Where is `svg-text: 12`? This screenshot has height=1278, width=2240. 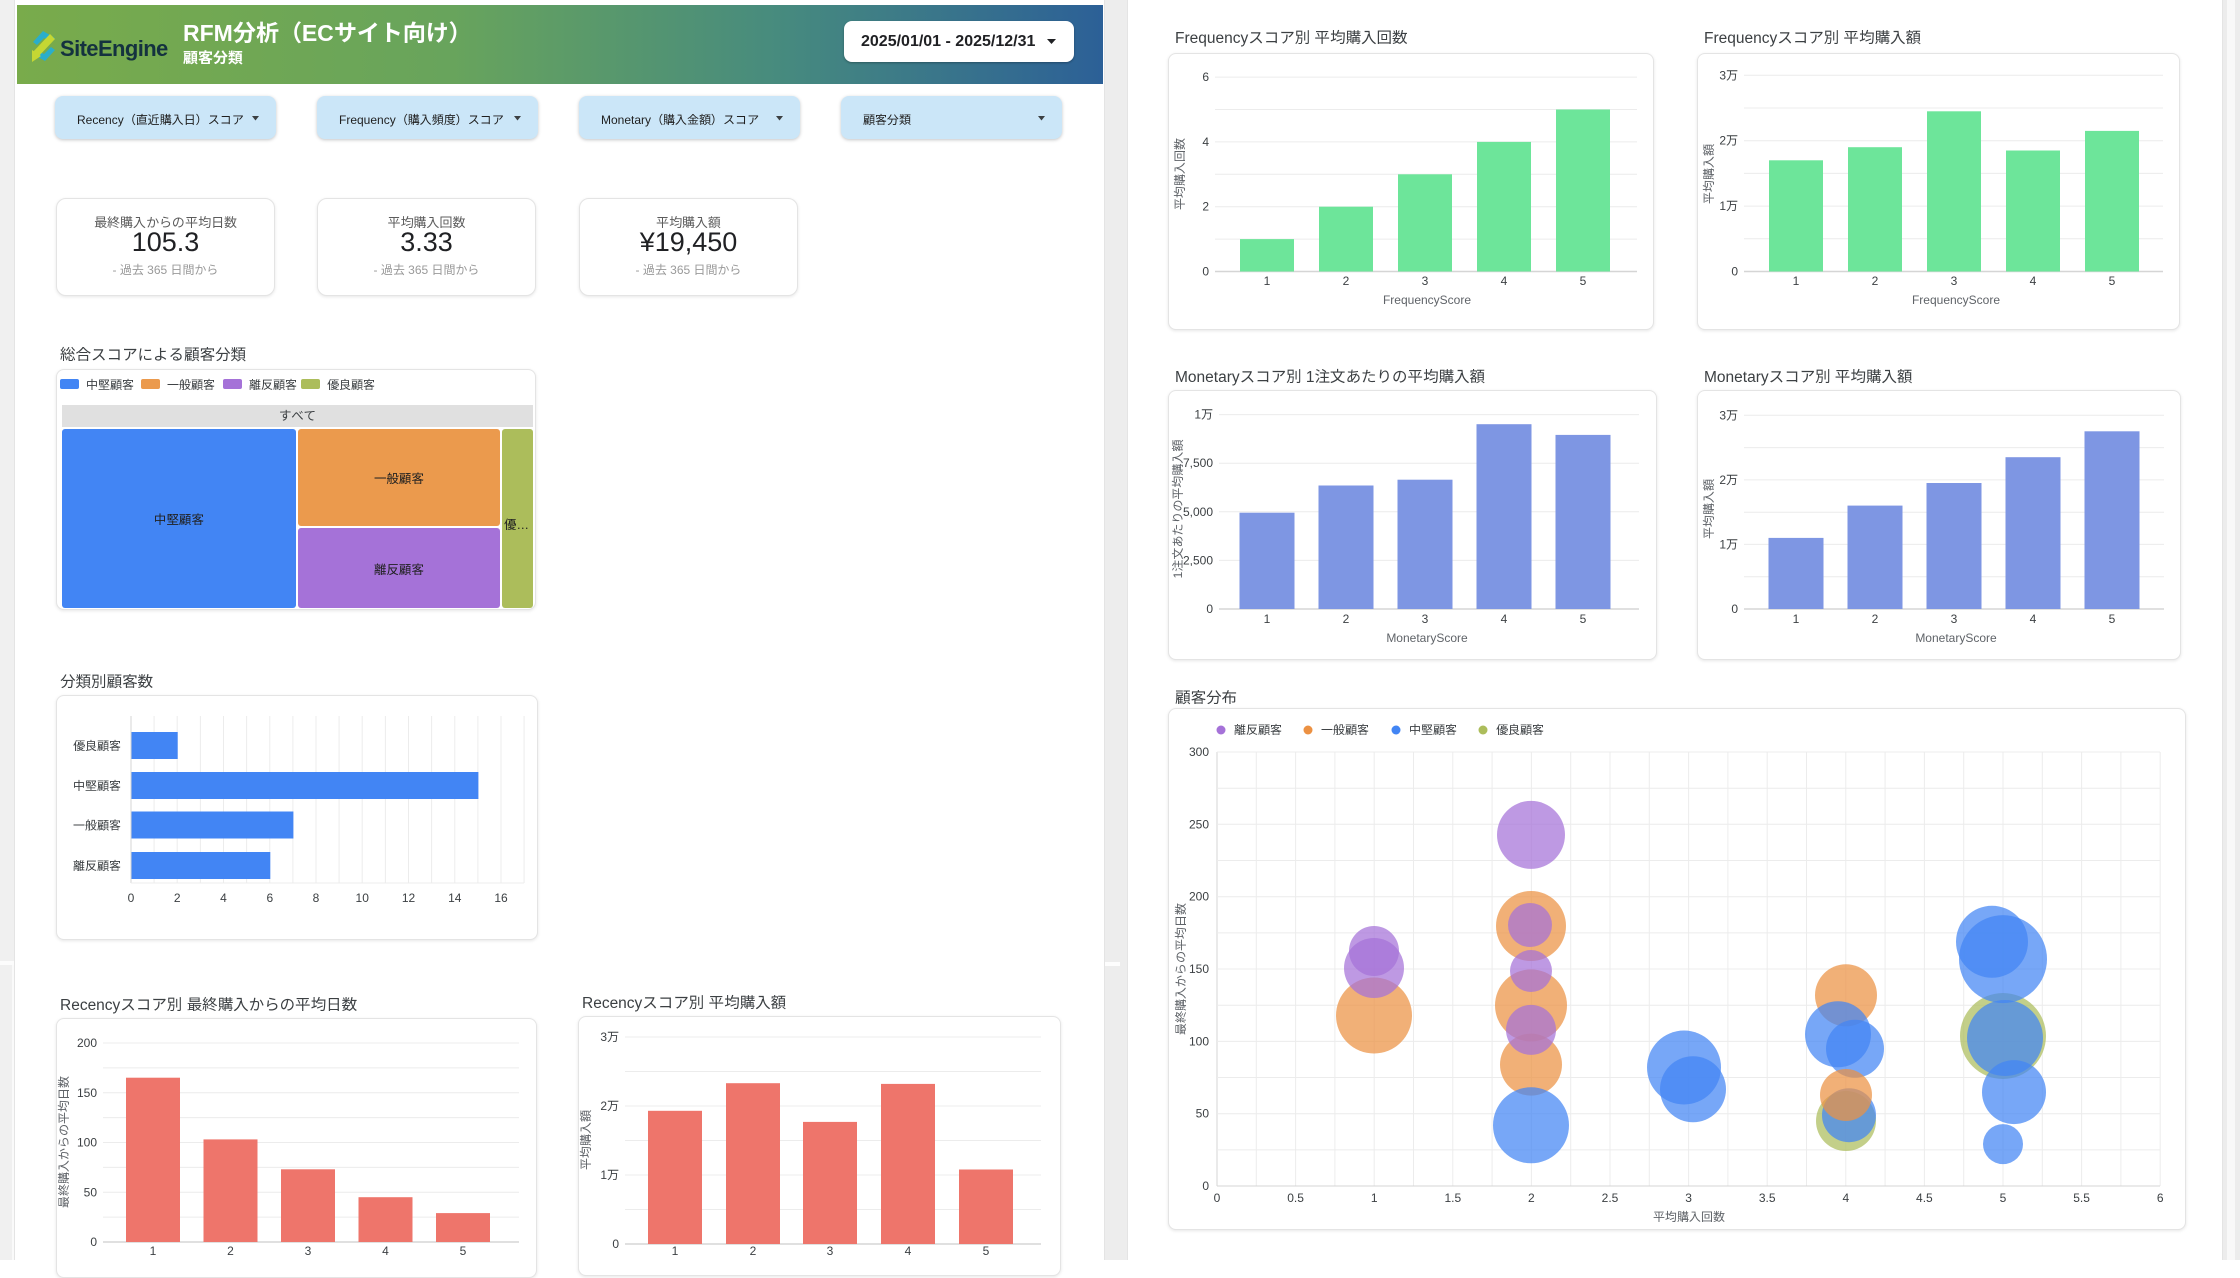
svg-text: 12 is located at coordinates (409, 898).